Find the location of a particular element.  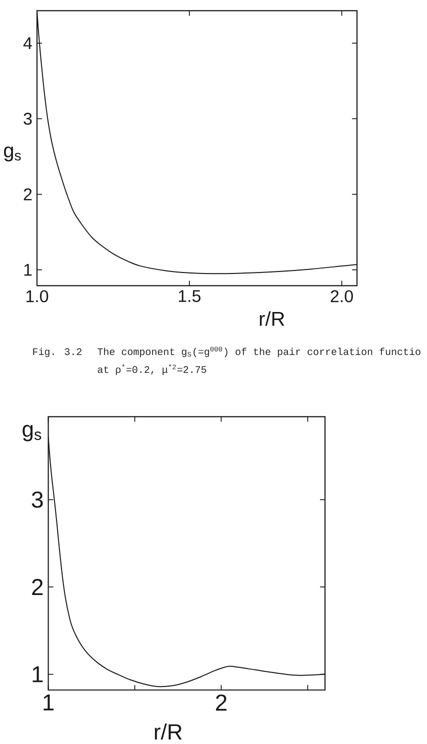

x-tick-label: 1.0 is located at coordinates (37, 296).